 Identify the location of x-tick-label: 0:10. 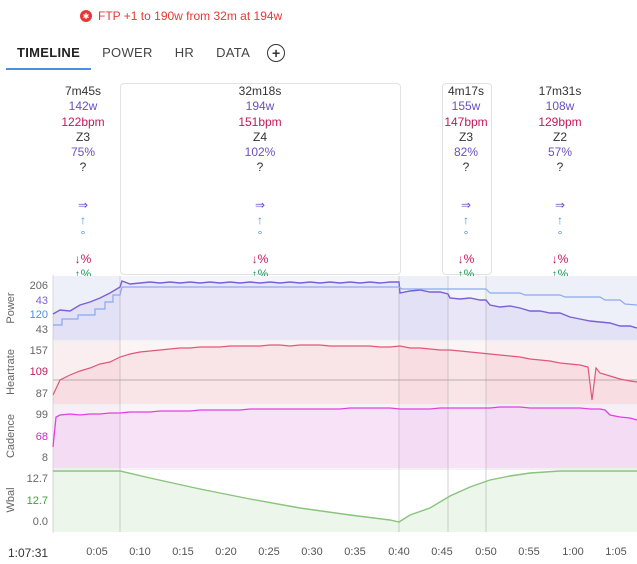
(139, 552).